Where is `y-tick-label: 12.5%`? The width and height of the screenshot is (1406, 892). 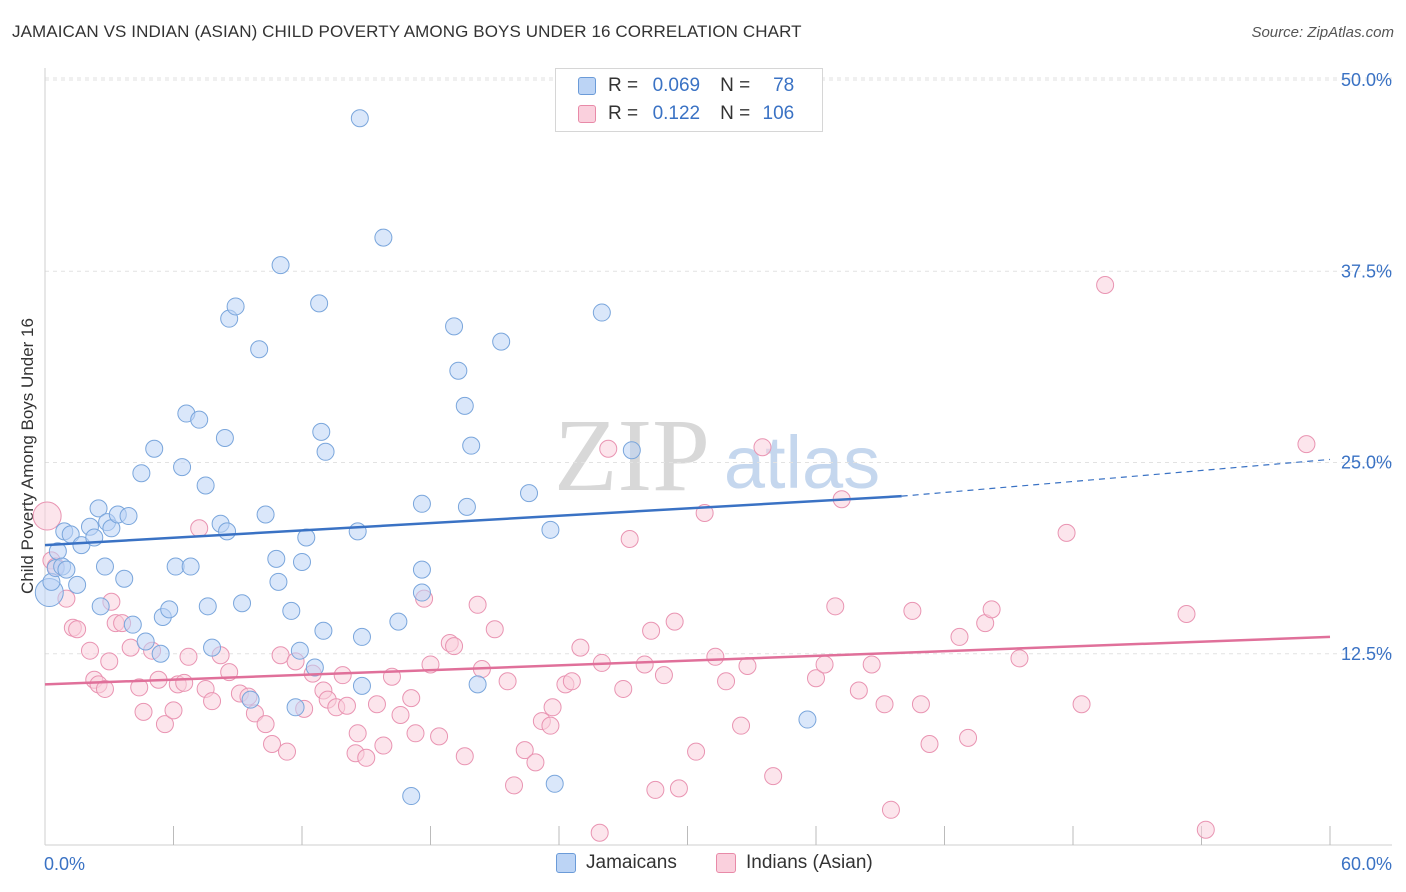 y-tick-label: 12.5% is located at coordinates (1366, 654).